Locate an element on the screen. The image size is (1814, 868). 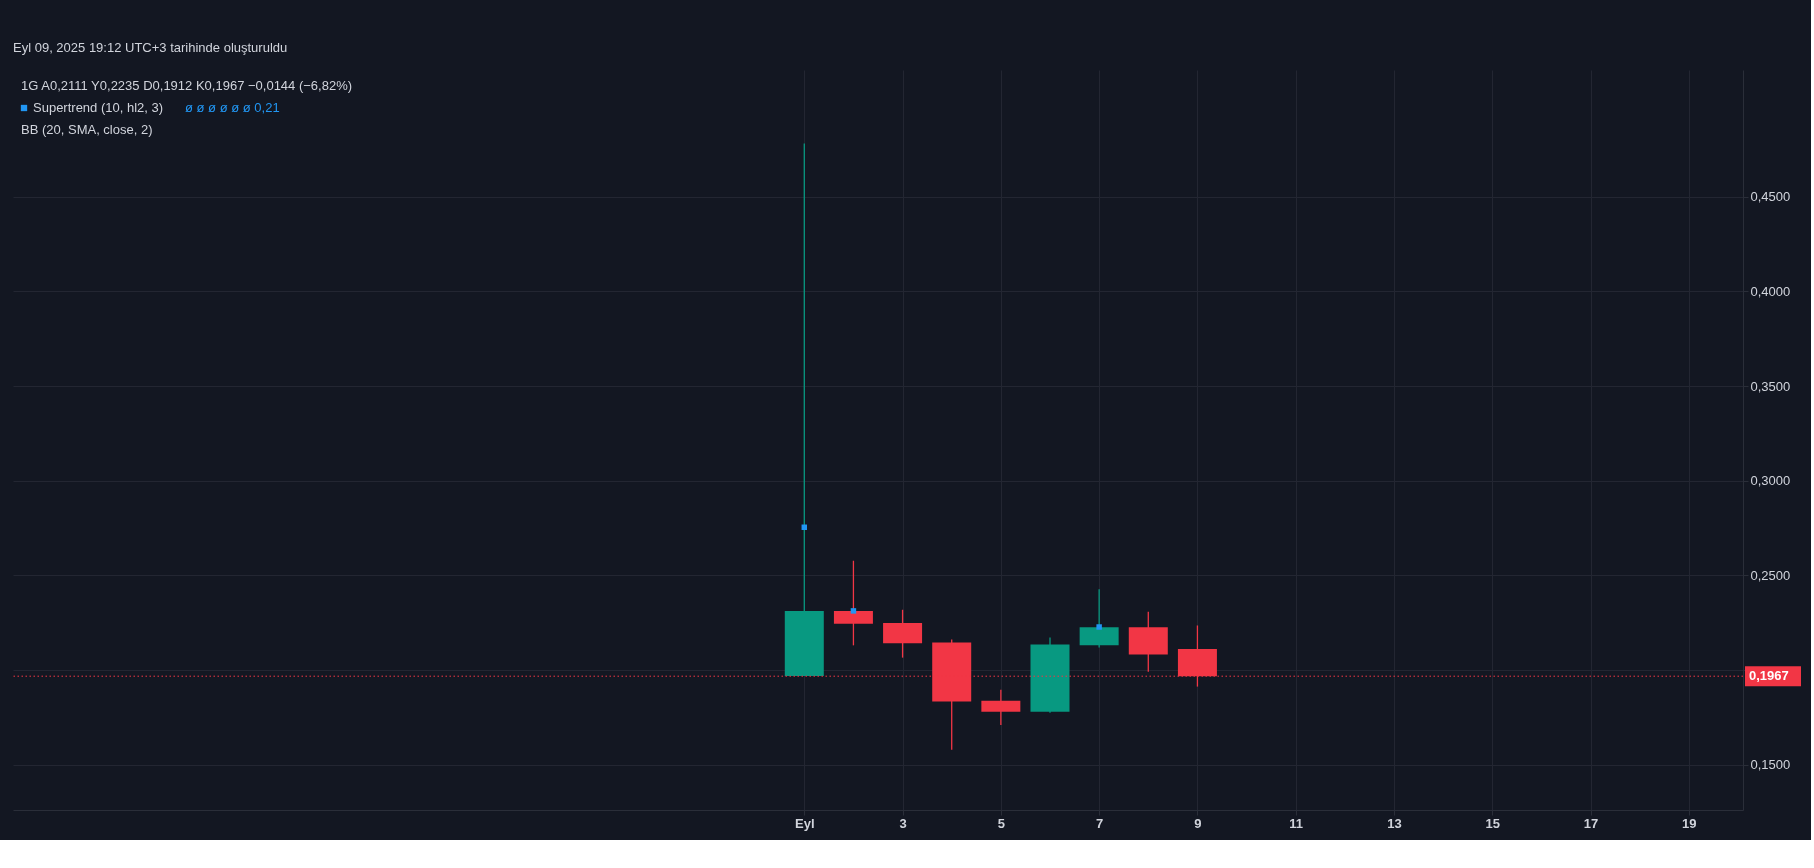
y-tick-label: 0,3000 is located at coordinates (1770, 481).